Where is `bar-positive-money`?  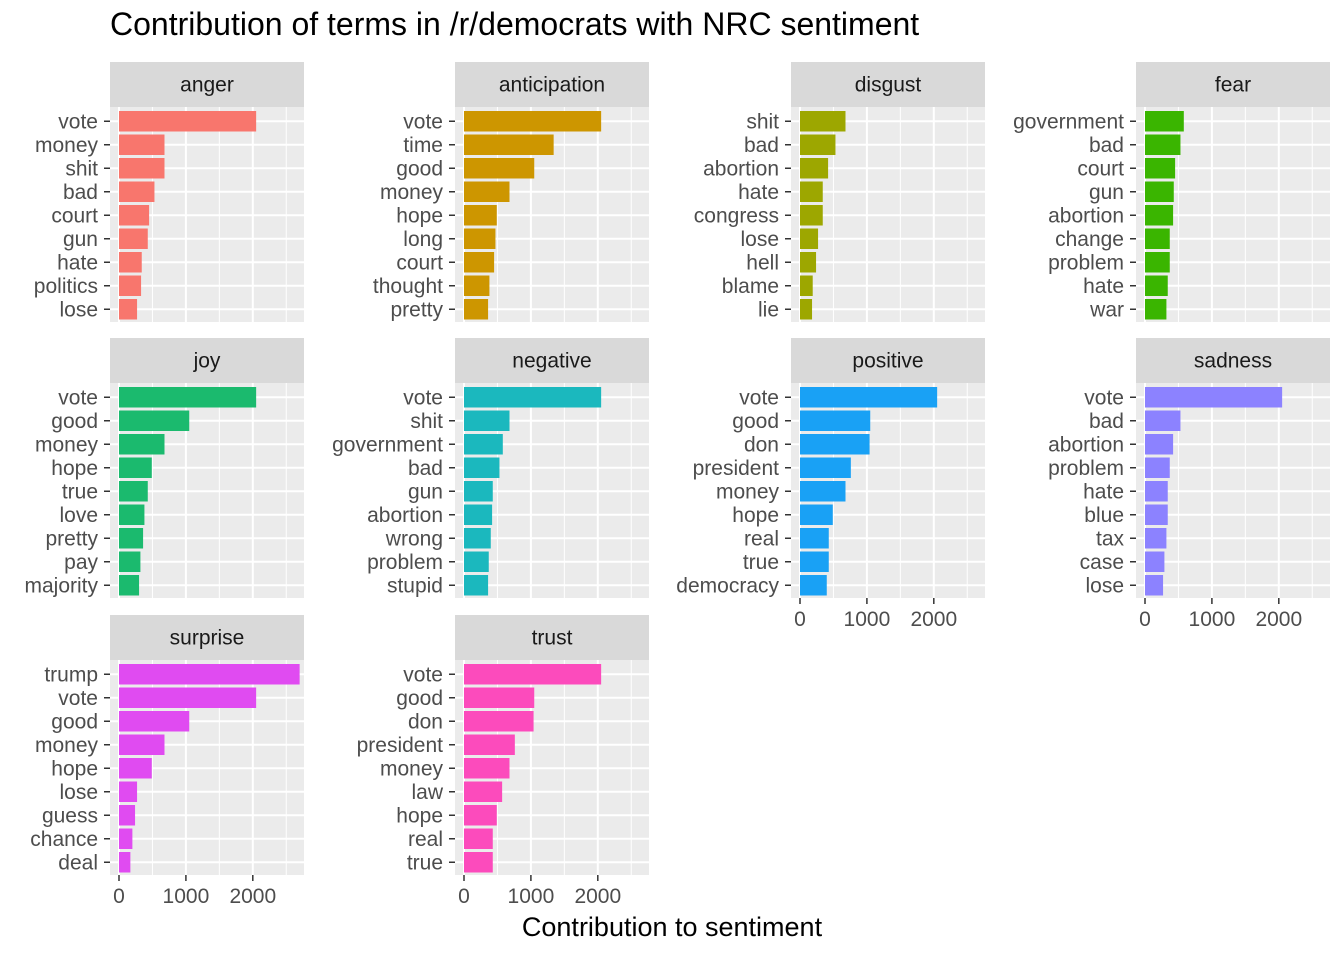
bar-positive-money is located at coordinates (823, 491).